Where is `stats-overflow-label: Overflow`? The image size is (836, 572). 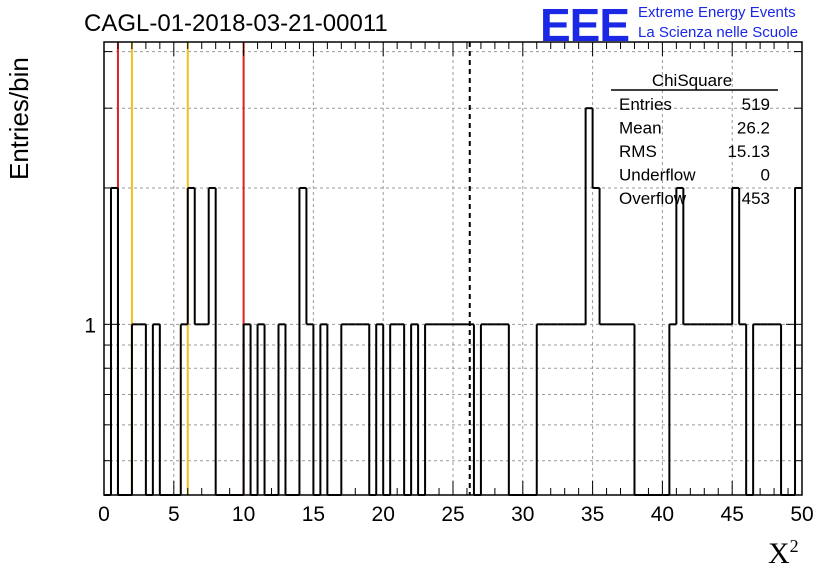 stats-overflow-label: Overflow is located at coordinates (653, 198).